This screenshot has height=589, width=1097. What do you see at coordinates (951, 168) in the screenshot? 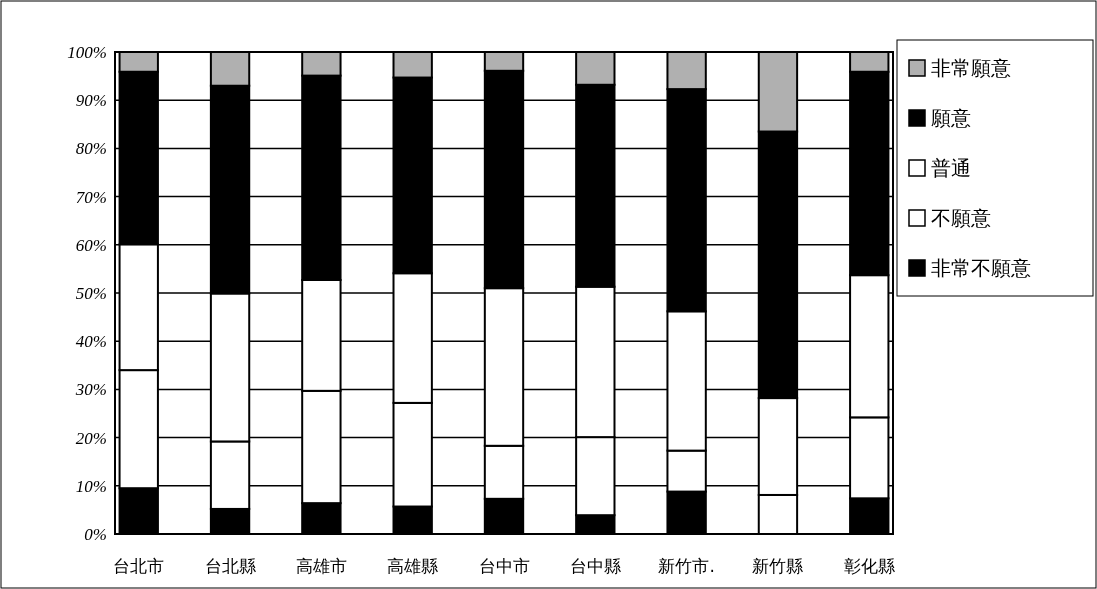
I see `legend-label: 普通` at bounding box center [951, 168].